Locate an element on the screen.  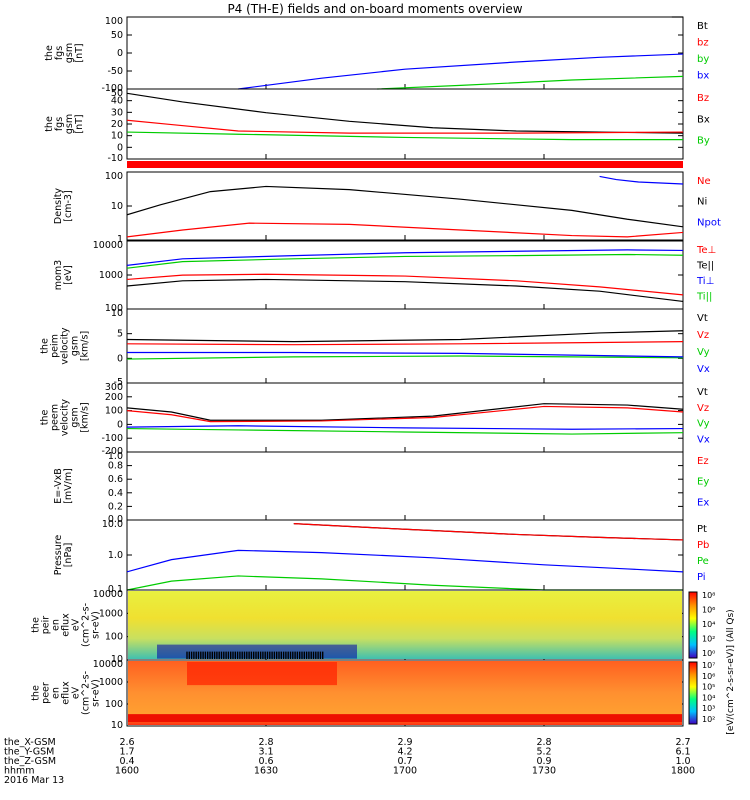
y-tick-label: -50 is located at coordinates (115, 71).